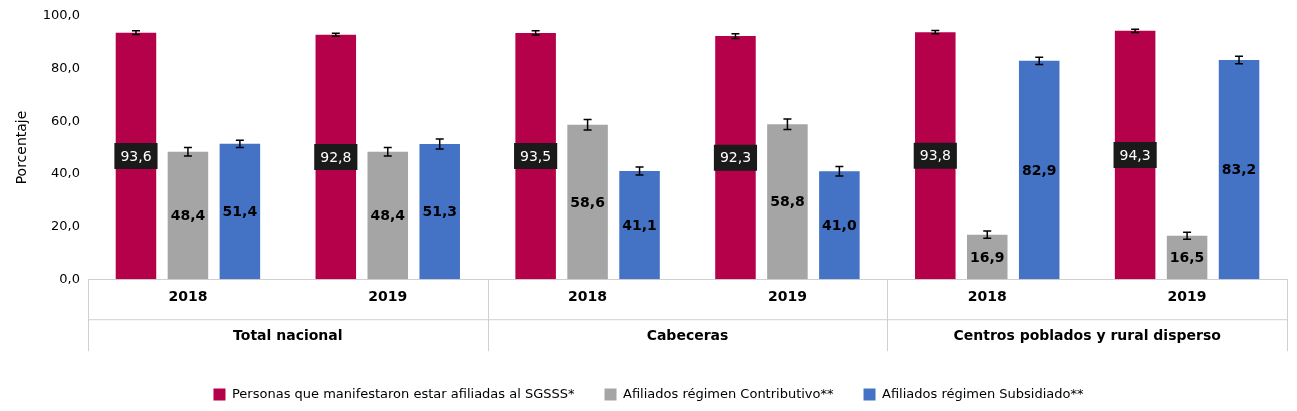 The image size is (1297, 411). What do you see at coordinates (70, 278) in the screenshot?
I see `y-tick-label: 0,0` at bounding box center [70, 278].